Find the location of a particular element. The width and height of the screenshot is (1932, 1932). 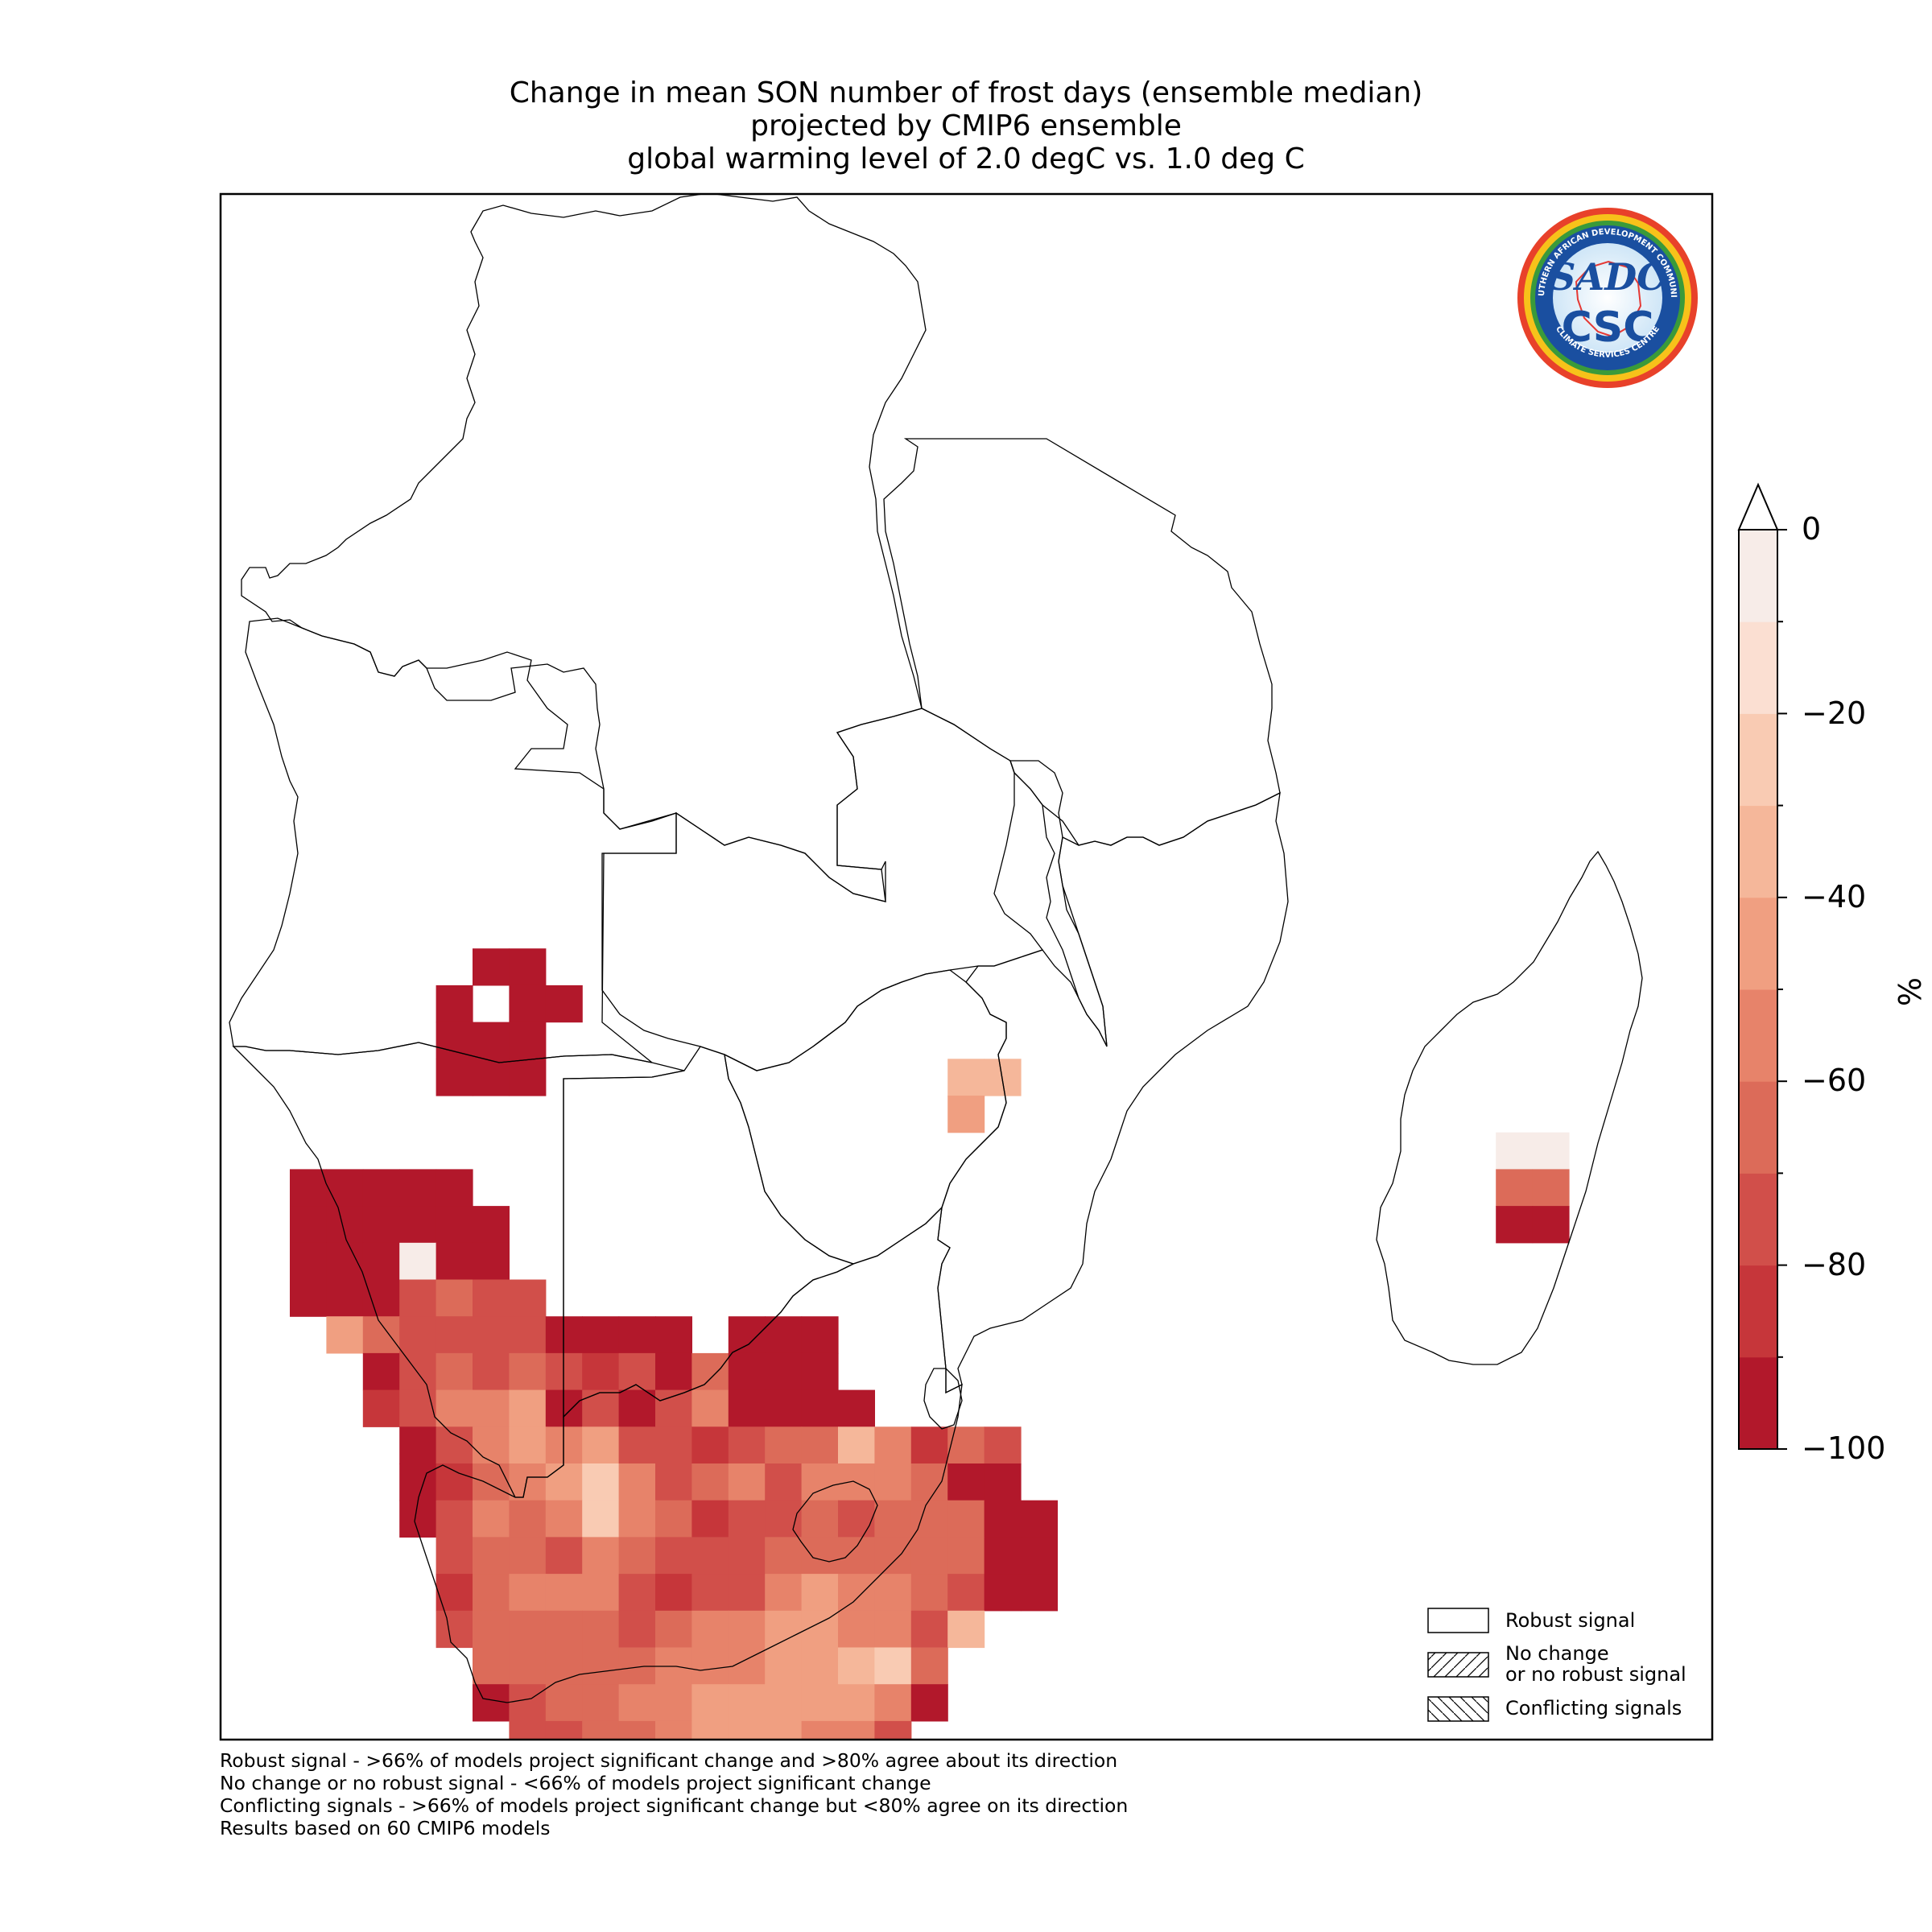

colorbar-extend-arrow is located at coordinates (1758, 506).